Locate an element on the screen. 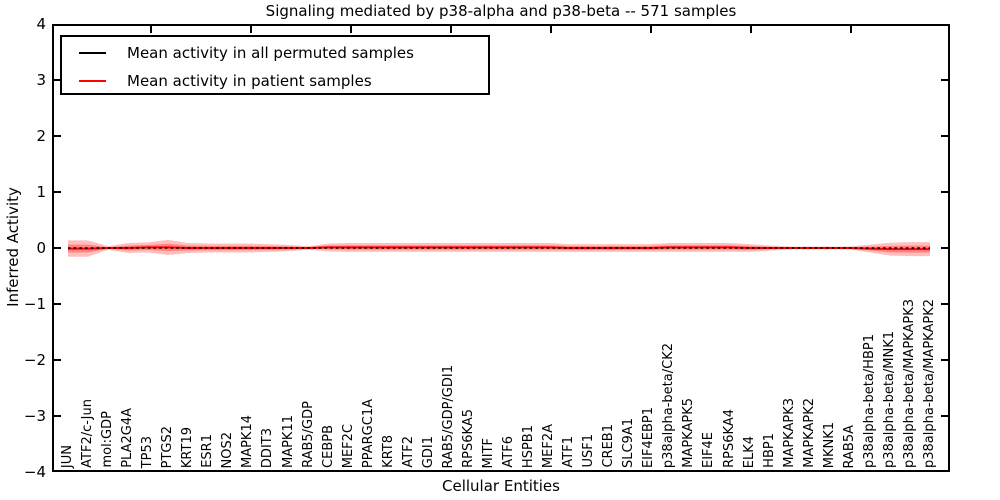  legend-label-patient: Mean activity in patient samples is located at coordinates (249, 81).